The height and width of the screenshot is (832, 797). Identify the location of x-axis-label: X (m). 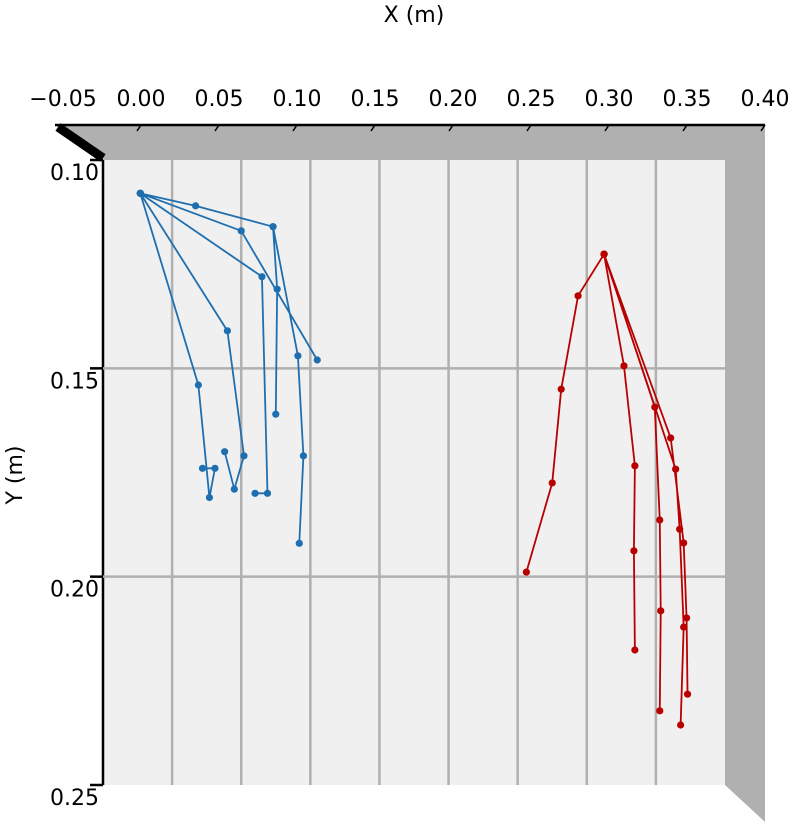
(414, 15).